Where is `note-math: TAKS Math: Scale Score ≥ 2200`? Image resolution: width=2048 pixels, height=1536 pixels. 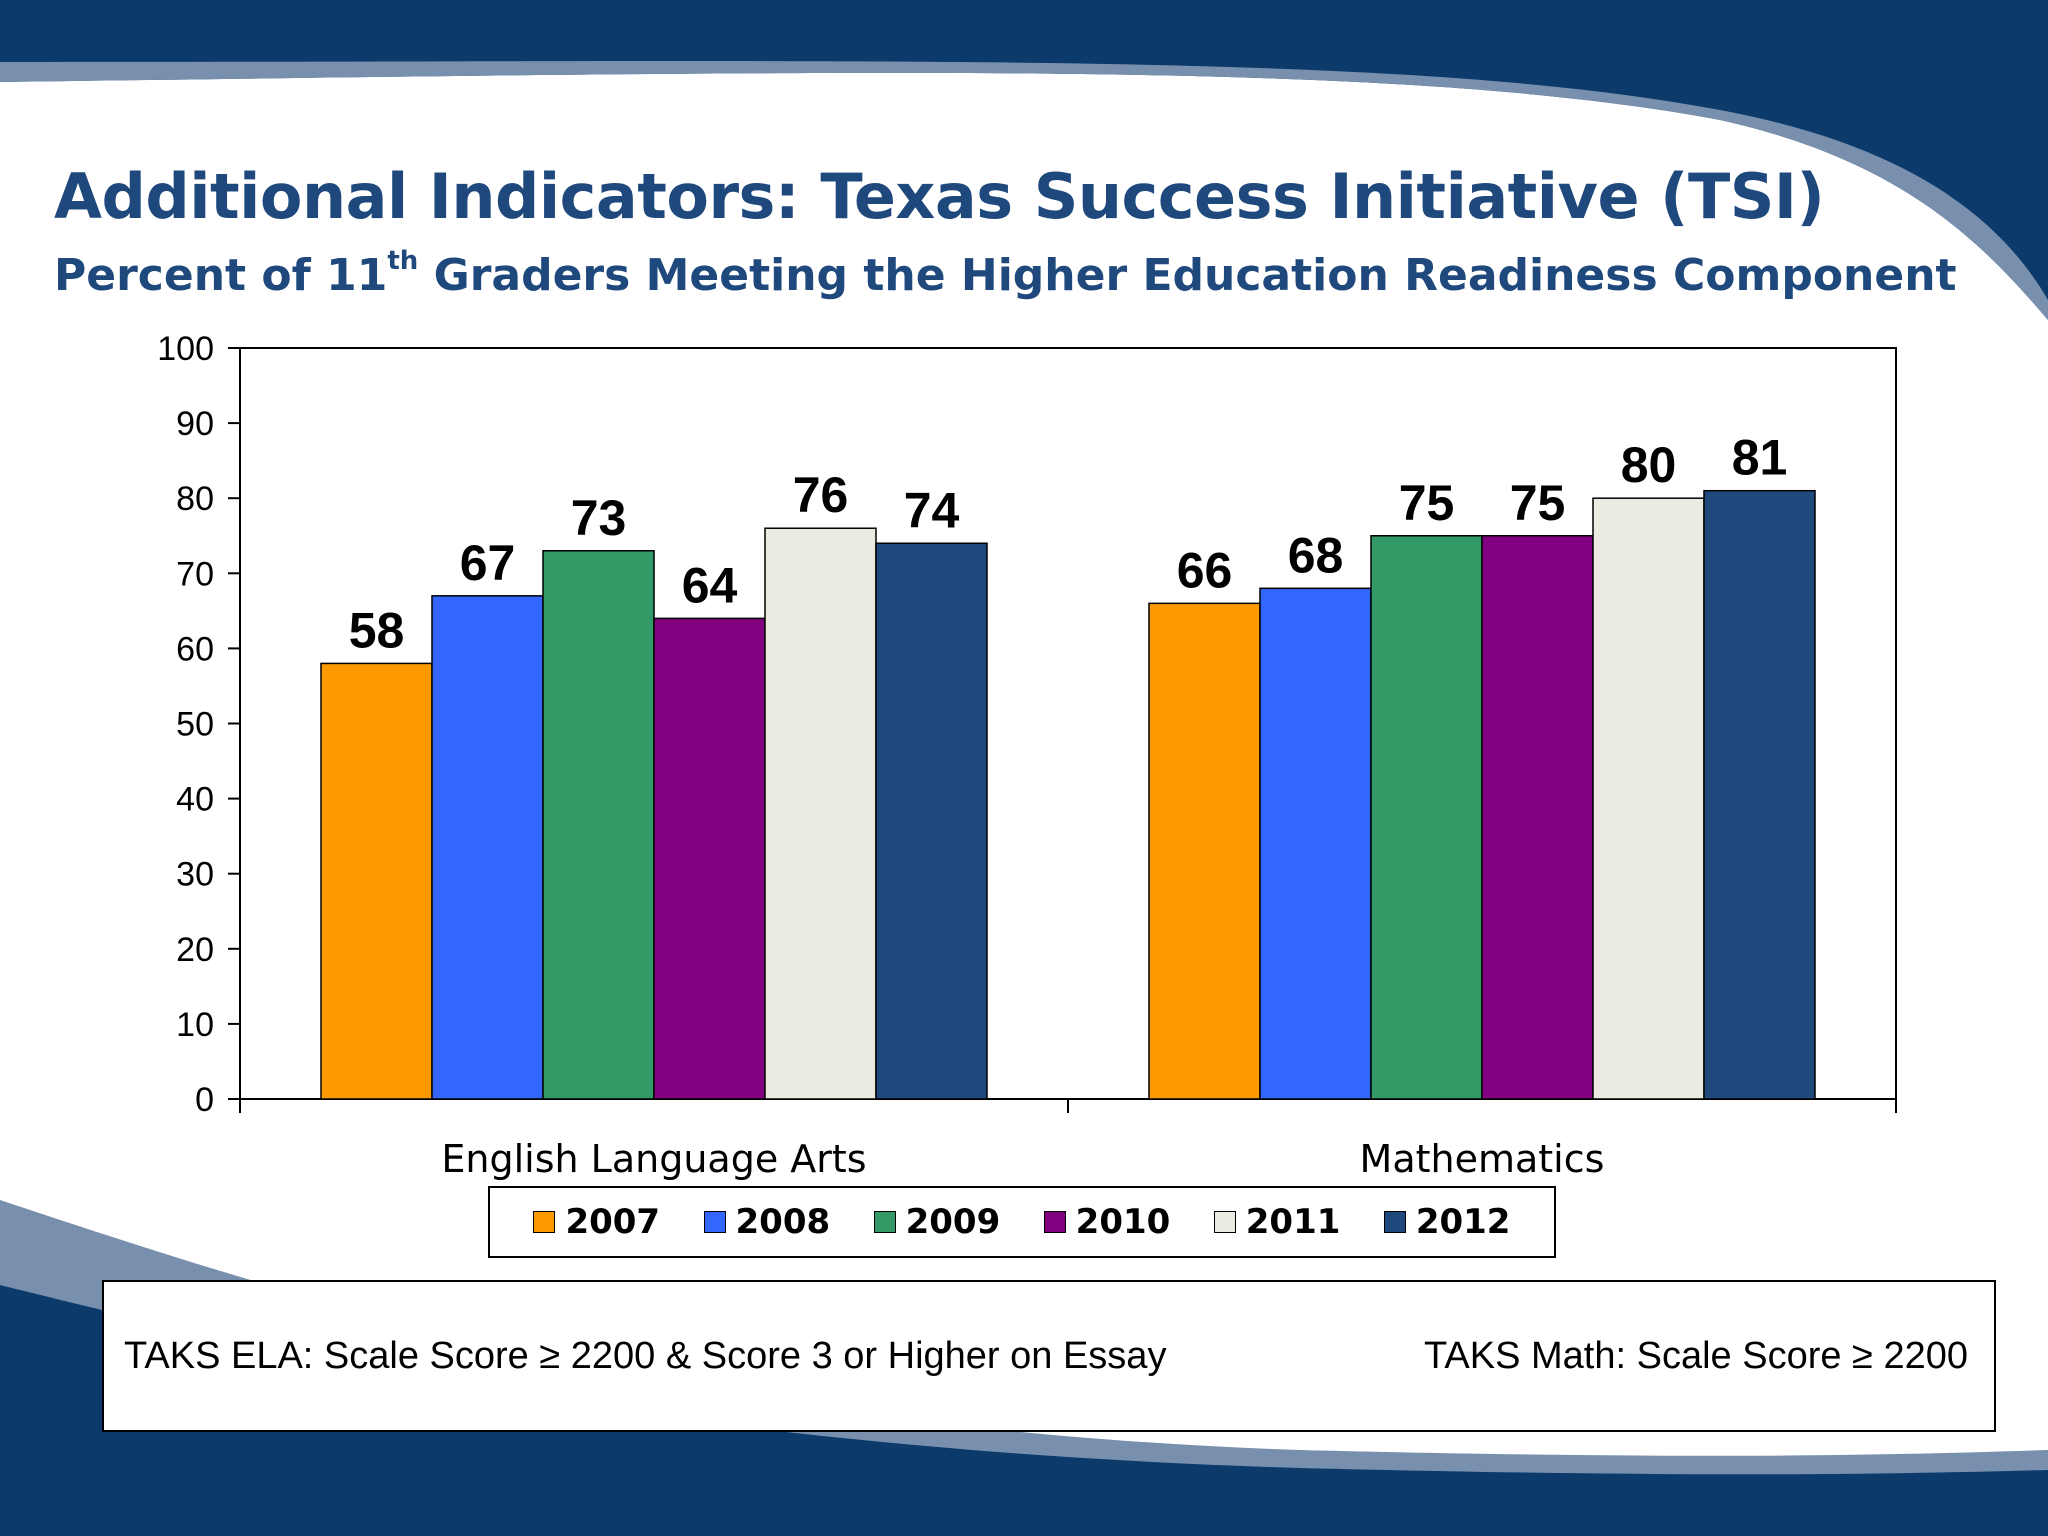 note-math: TAKS Math: Scale Score ≥ 2200 is located at coordinates (1696, 1355).